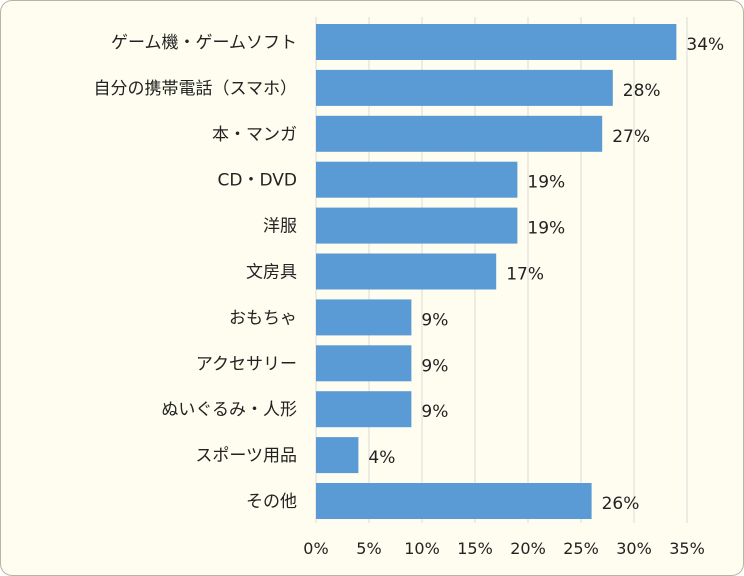  What do you see at coordinates (634, 548) in the screenshot?
I see `x-tick-label: 30%` at bounding box center [634, 548].